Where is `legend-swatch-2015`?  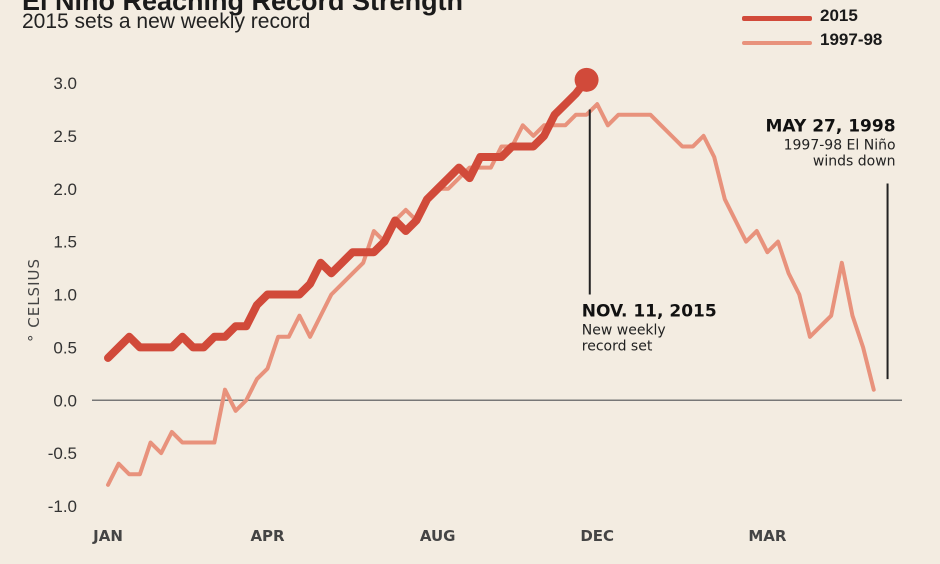 legend-swatch-2015 is located at coordinates (777, 18).